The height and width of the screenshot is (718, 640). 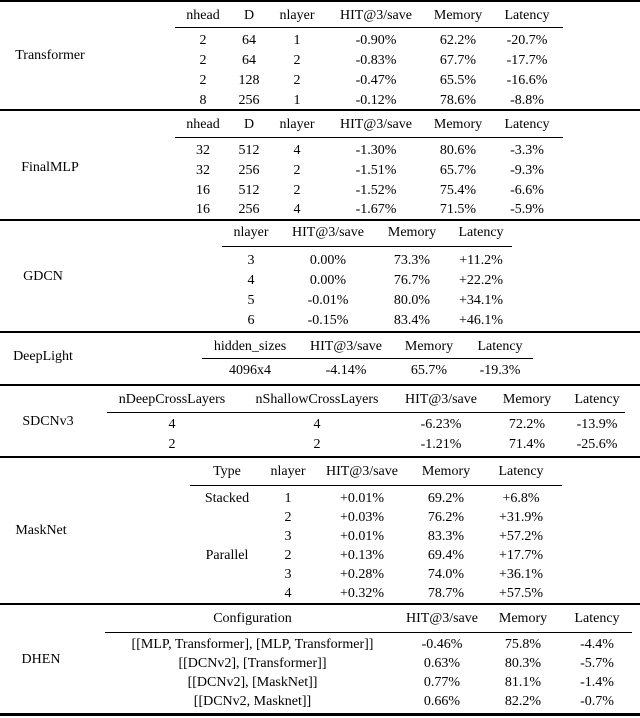 I want to click on data-cell: +17.7%, so click(x=521, y=555).